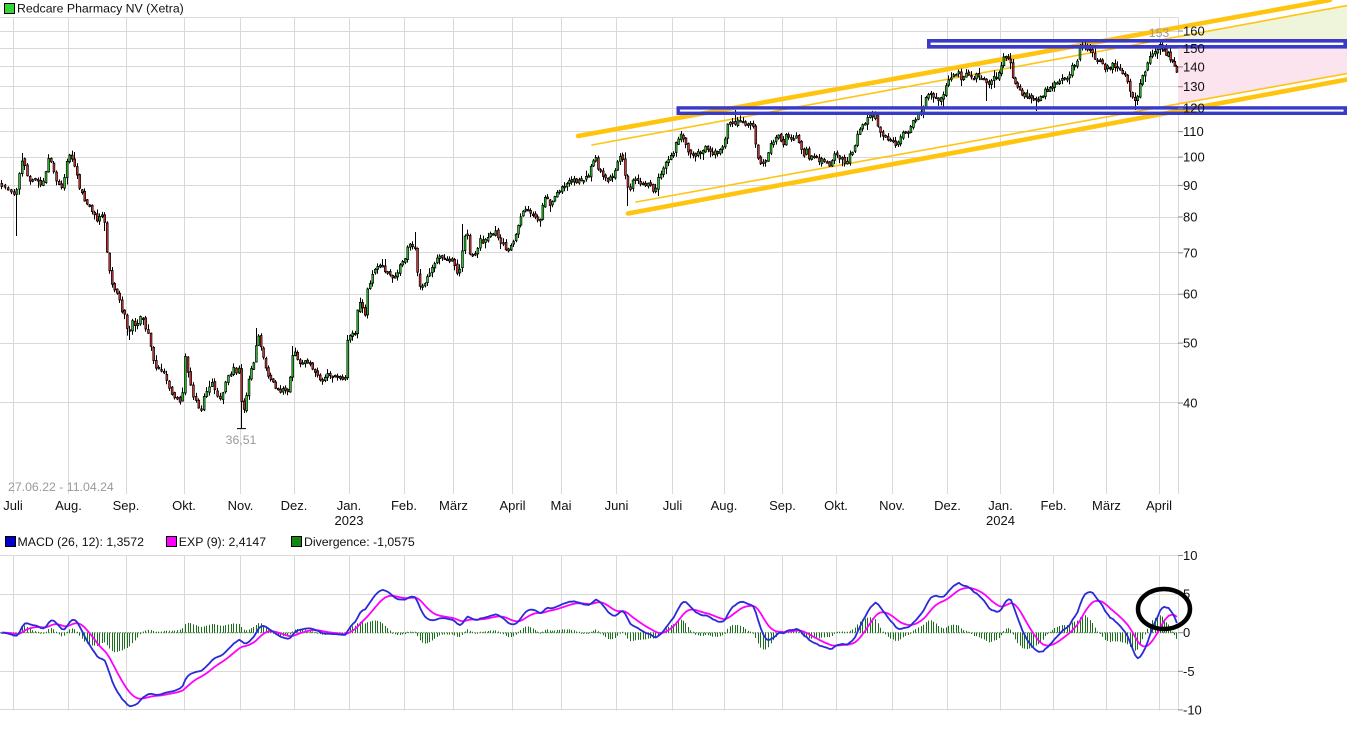  What do you see at coordinates (1190, 294) in the screenshot?
I see `svg-text: 60` at bounding box center [1190, 294].